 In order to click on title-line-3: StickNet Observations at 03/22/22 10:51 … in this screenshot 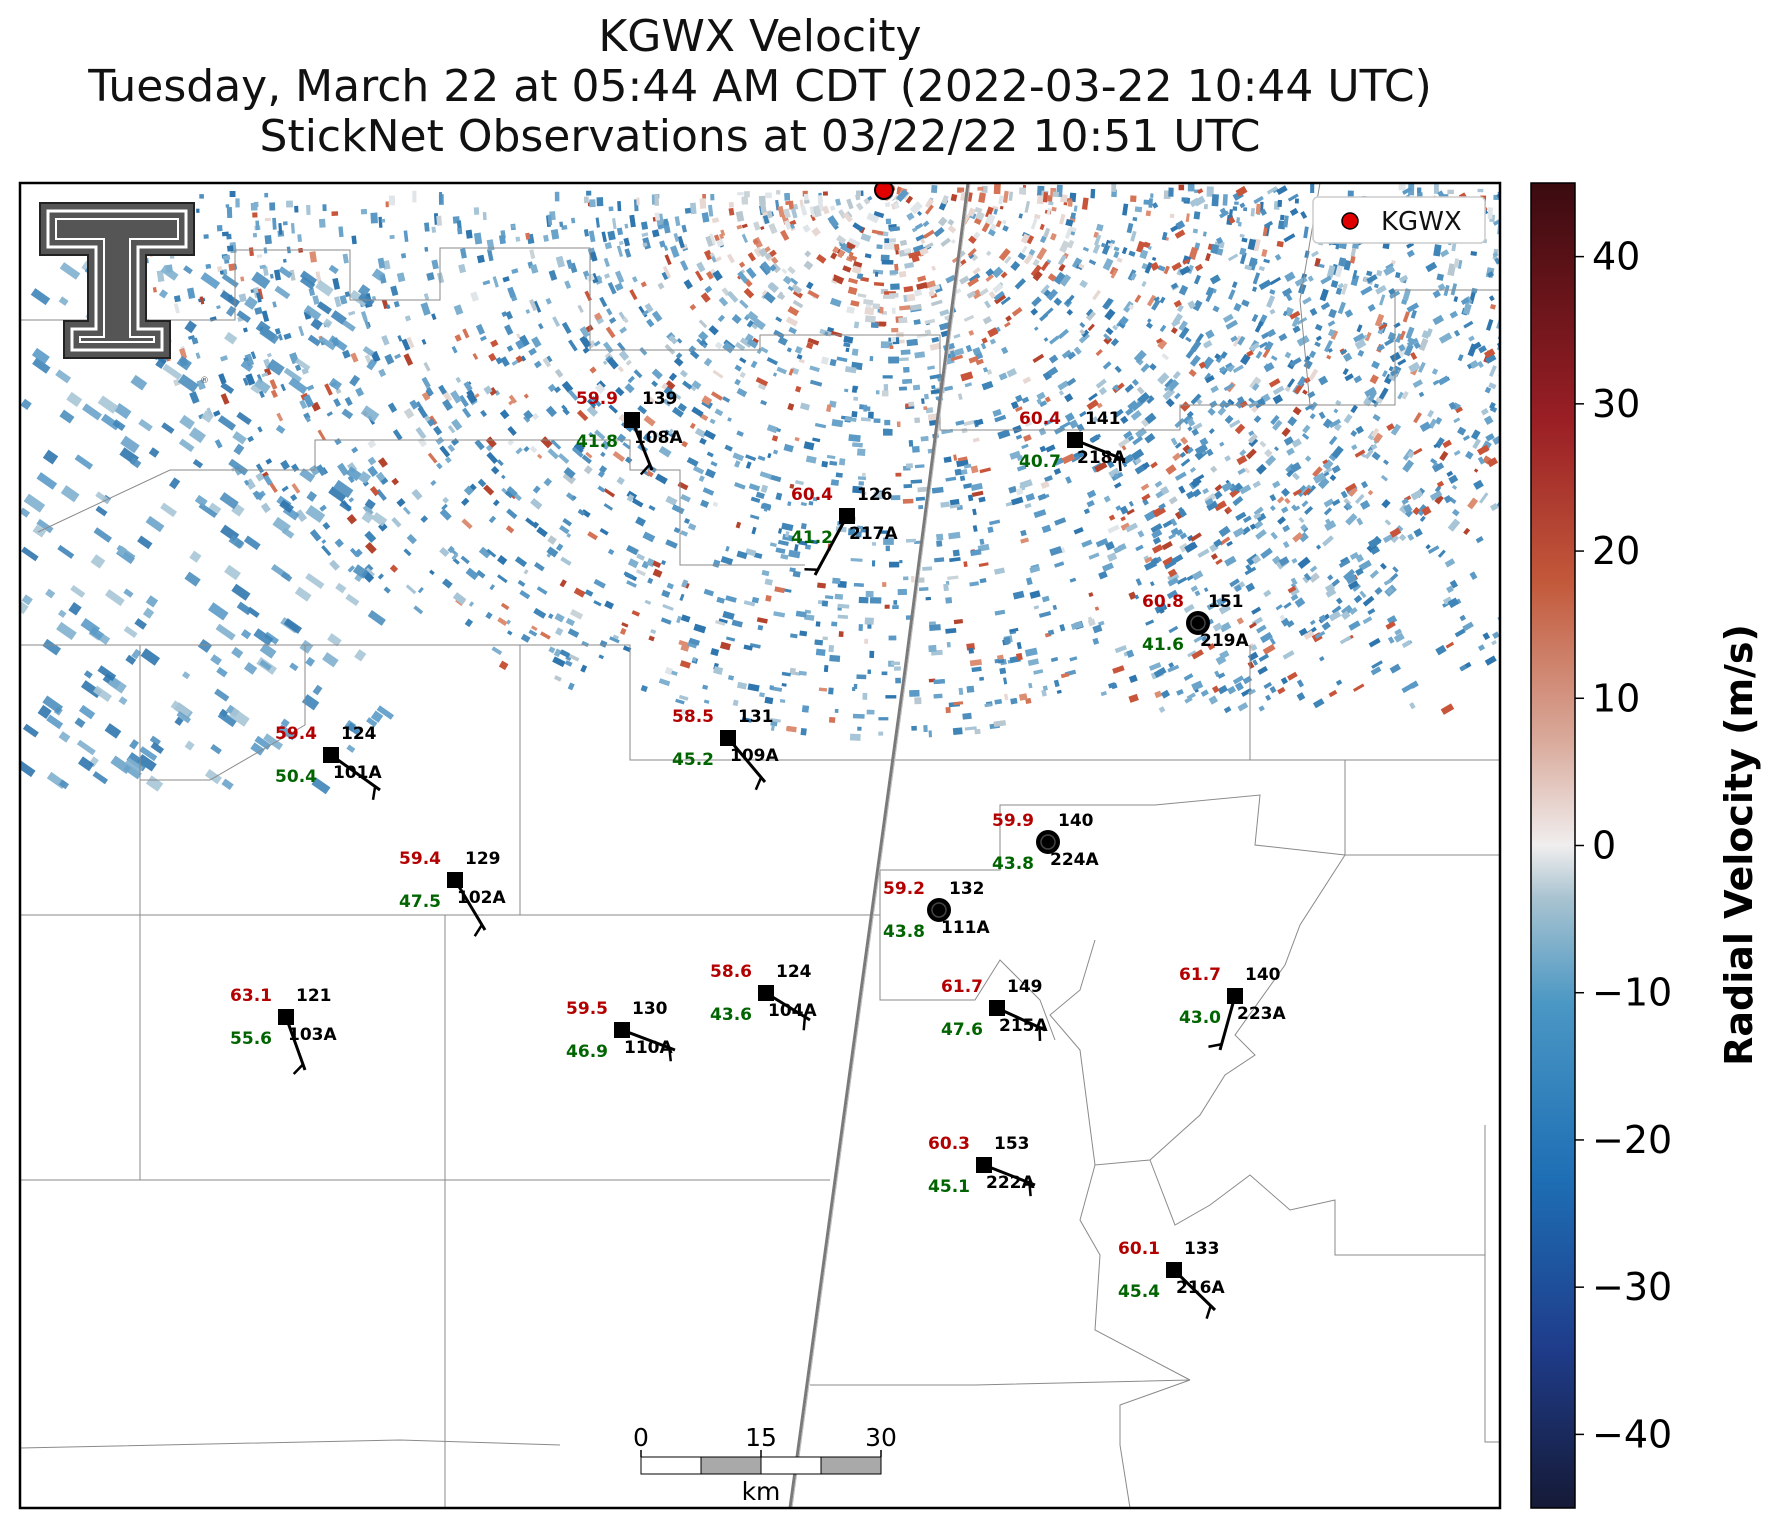, I will do `click(760, 136)`.